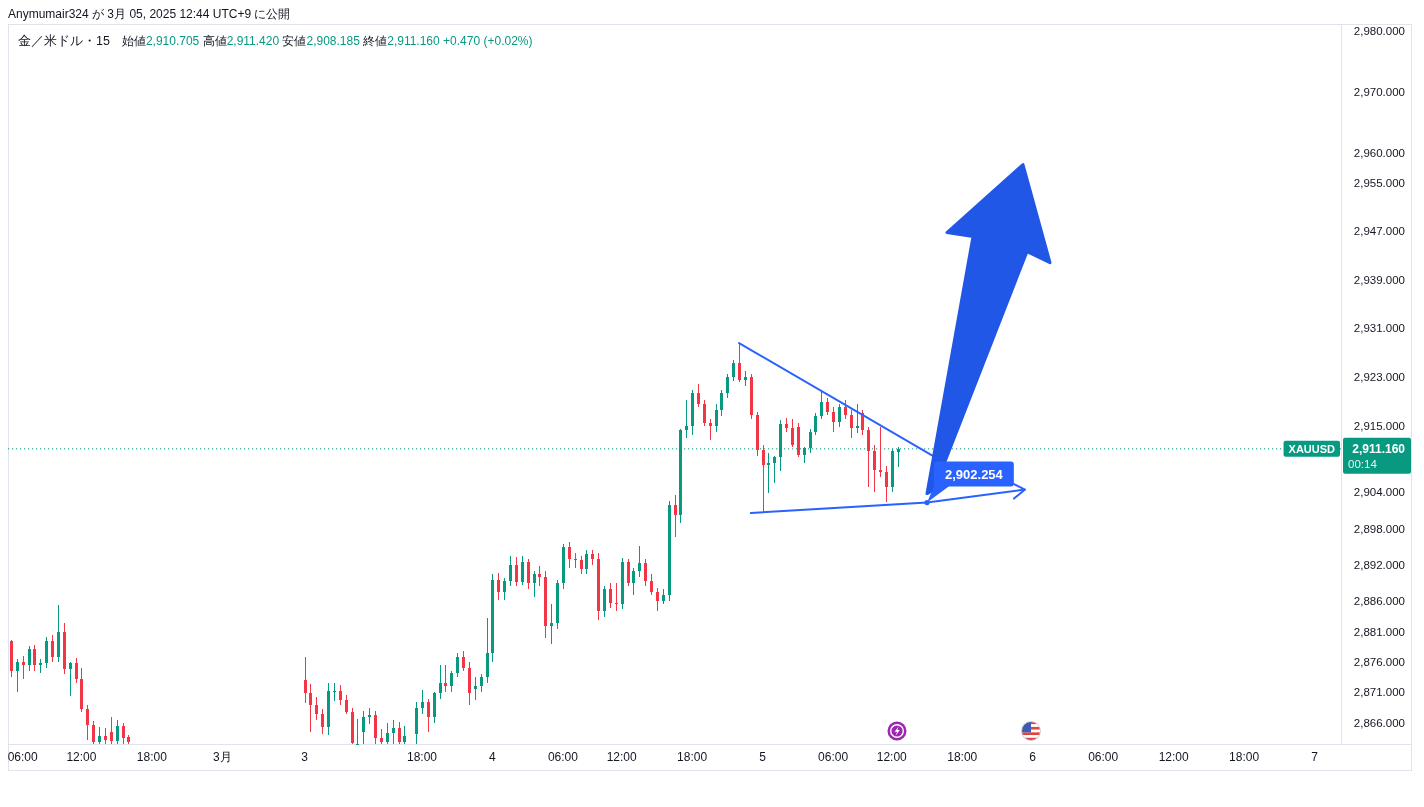 Image resolution: width=1424 pixels, height=807 pixels. Describe the element at coordinates (64, 41) in the screenshot. I see `text: 金／米ドル・15` at that location.